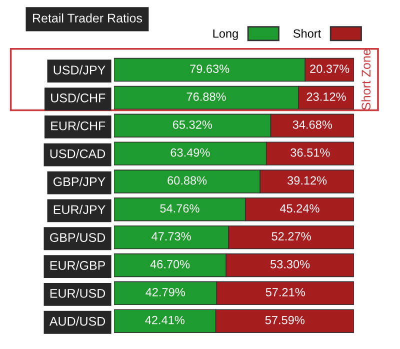 This screenshot has height=349, width=400. I want to click on y-tick-label: GBP/JPY, so click(80, 181).